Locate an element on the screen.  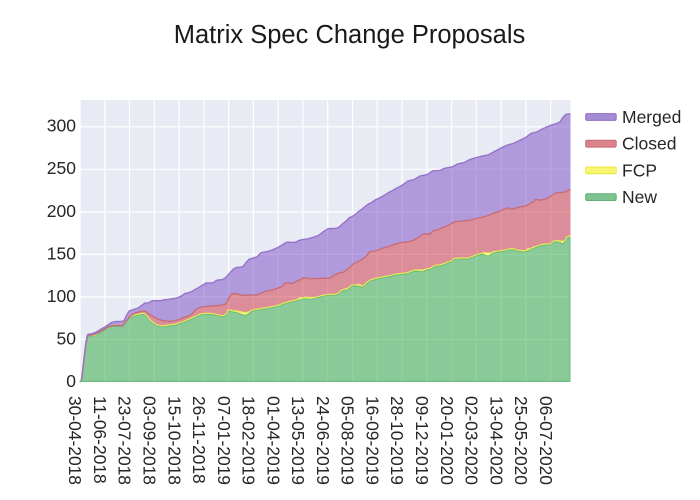
svg-text: 250 is located at coordinates (61, 168).